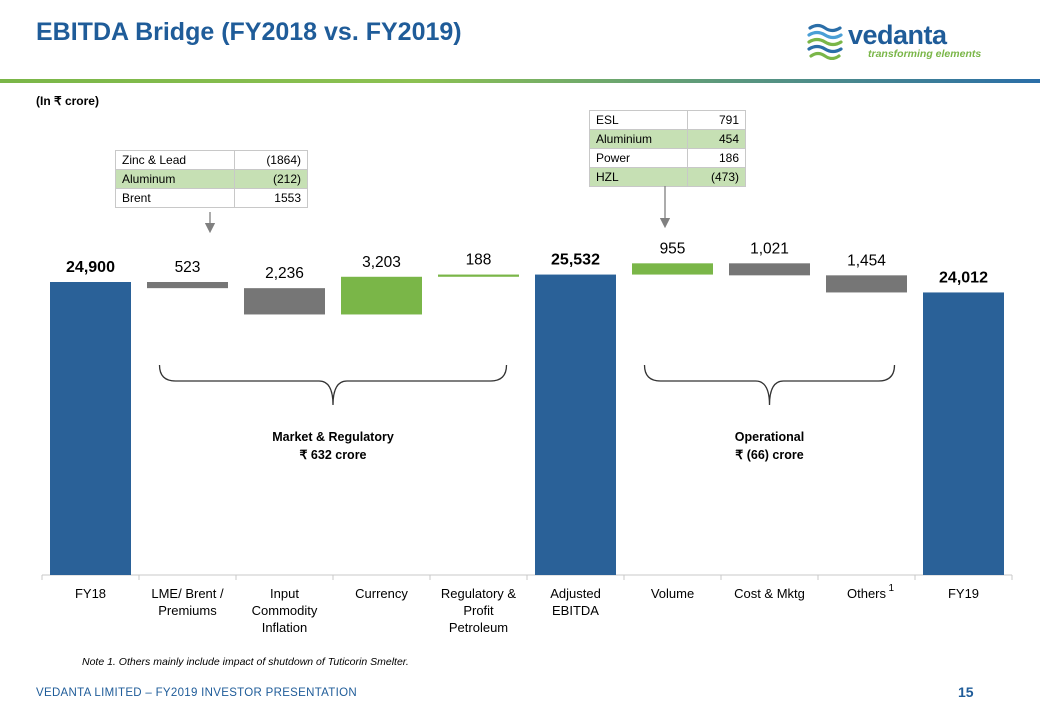 Image resolution: width=1040 pixels, height=720 pixels. I want to click on page-title: EBITDA Bridge (FY2018 vs. FY2019), so click(249, 32).